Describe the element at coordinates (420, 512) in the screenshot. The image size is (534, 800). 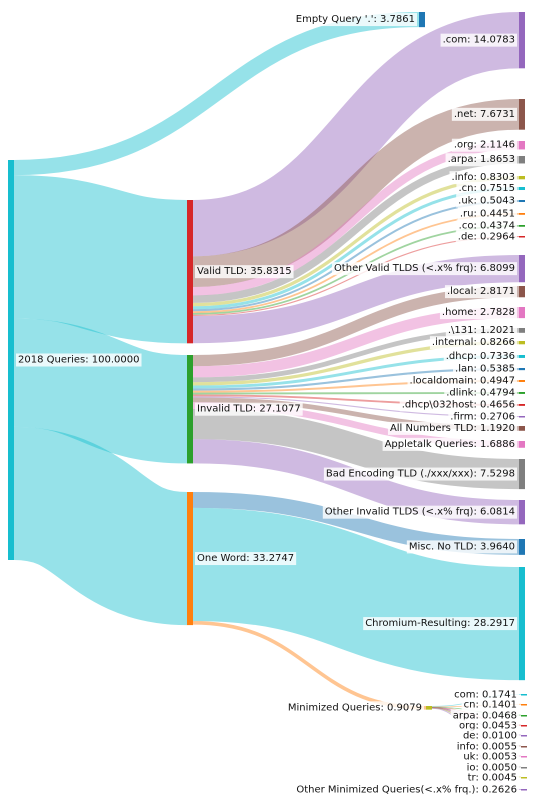
I see `label-otherinvalid: Other Invalid TLDS (<.x% frq): 6.0814` at that location.